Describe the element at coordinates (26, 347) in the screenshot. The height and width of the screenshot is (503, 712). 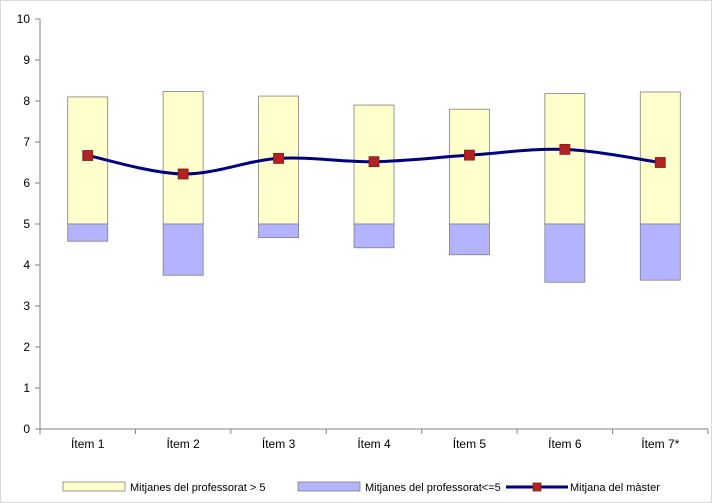
I see `y-tick-label: 2` at that location.